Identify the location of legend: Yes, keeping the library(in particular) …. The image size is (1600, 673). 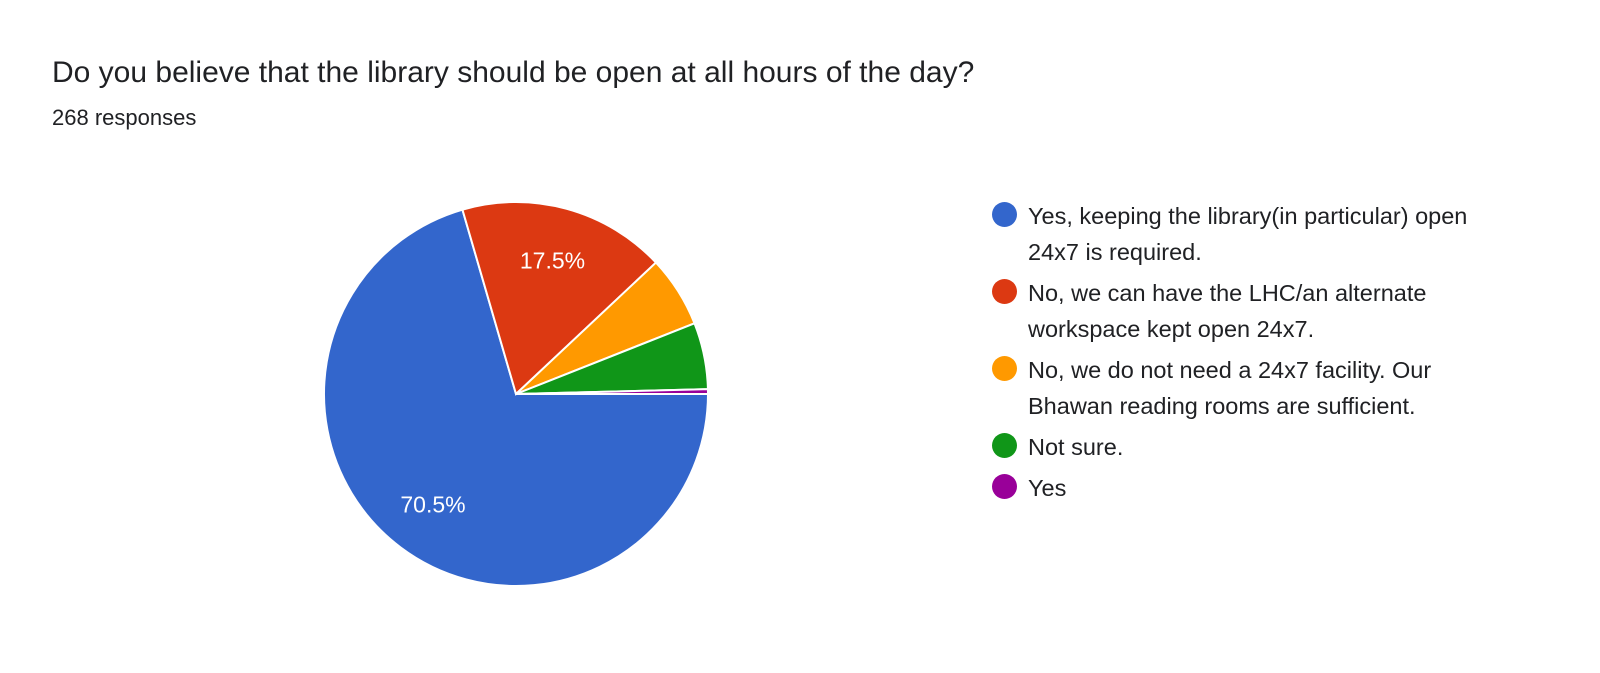
(1240, 354).